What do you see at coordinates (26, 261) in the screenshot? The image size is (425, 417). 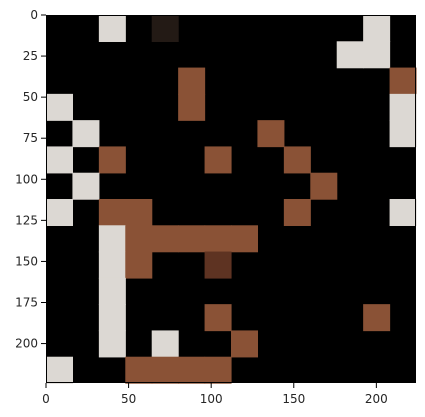 I see `y-tick-label: 150` at bounding box center [26, 261].